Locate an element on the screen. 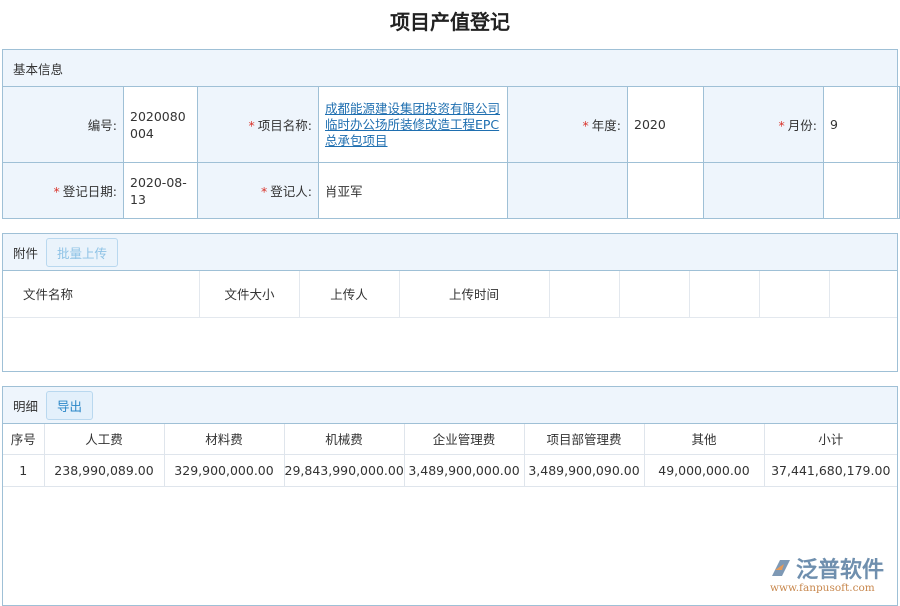 The image size is (900, 606). watermark-logo: 泛普软件 www.fanpusoft.com is located at coordinates (827, 576).